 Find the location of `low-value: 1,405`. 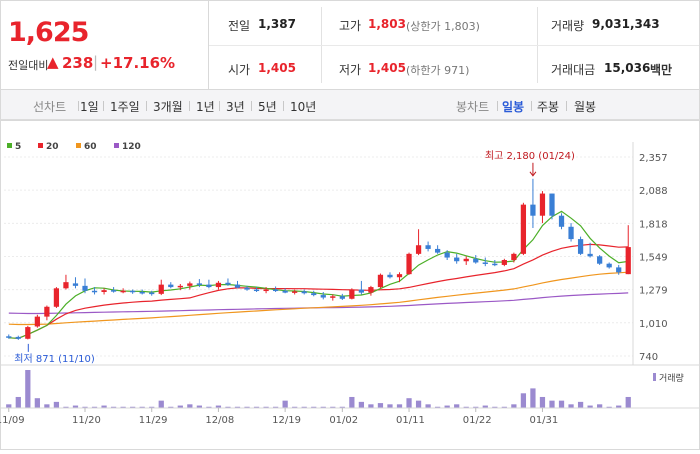

low-value: 1,405 is located at coordinates (387, 68).